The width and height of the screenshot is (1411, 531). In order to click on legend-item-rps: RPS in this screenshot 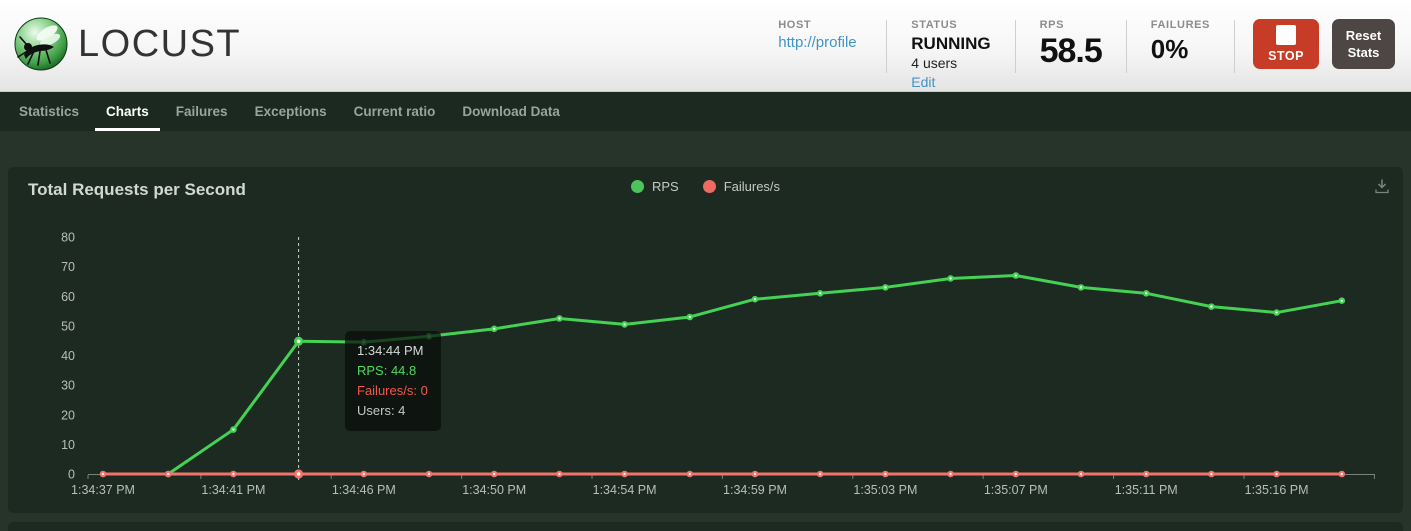, I will do `click(654, 186)`.